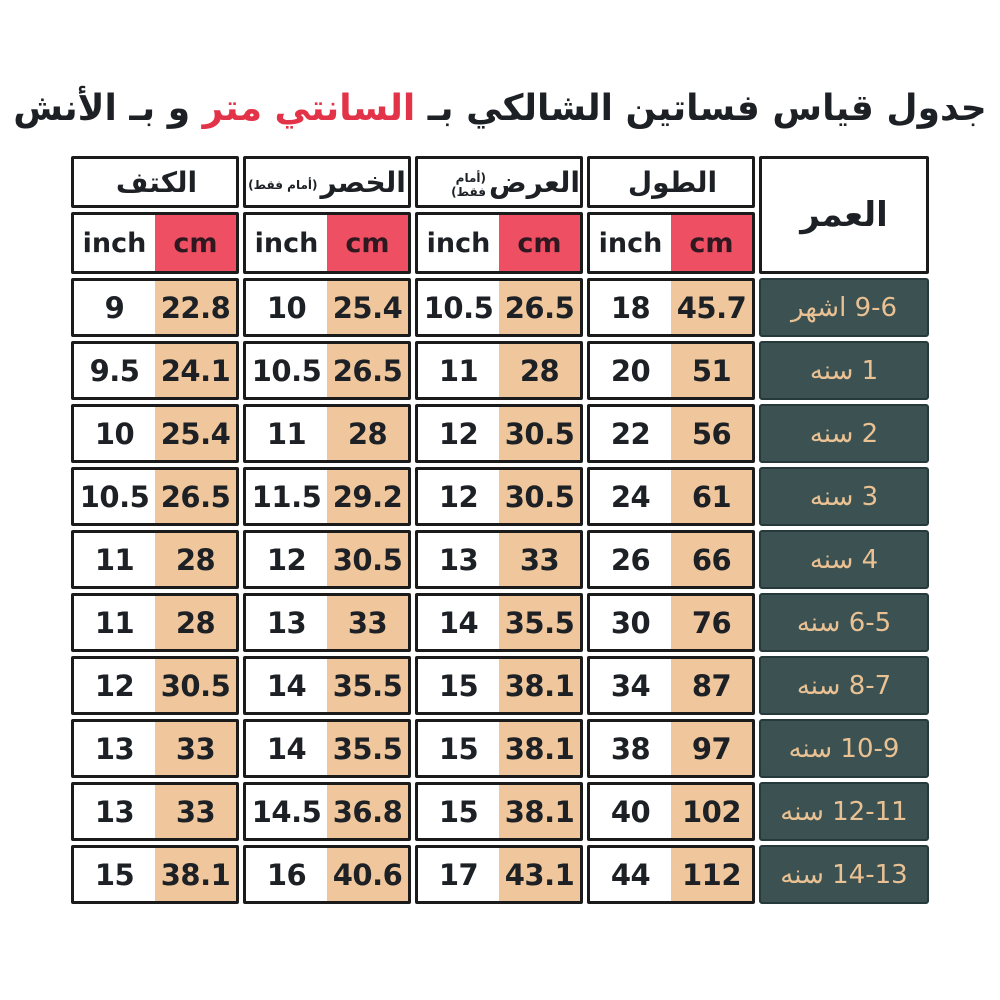 The image size is (1000, 1000). I want to click on waist-values-box: 10 25.4, so click(327, 307).